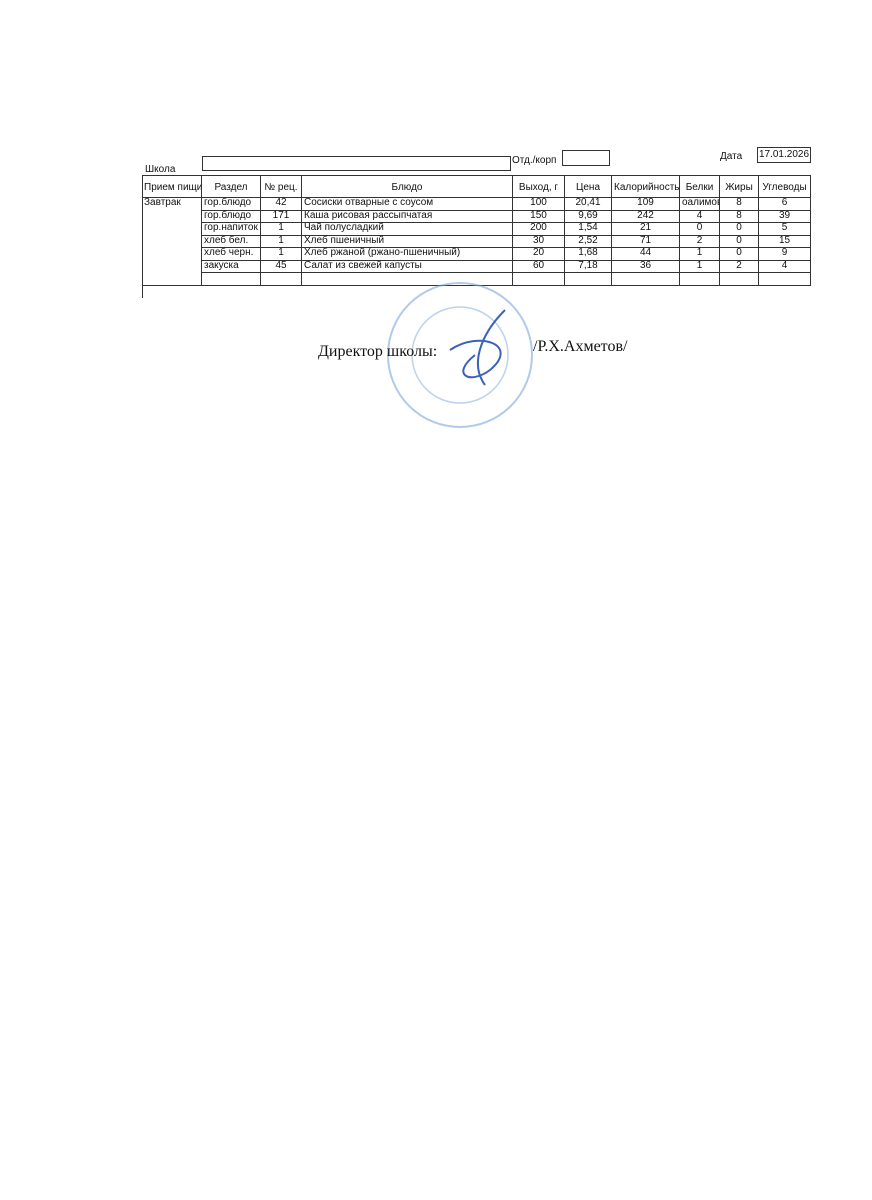 The height and width of the screenshot is (1200, 872). I want to click on branch-field, so click(586, 158).